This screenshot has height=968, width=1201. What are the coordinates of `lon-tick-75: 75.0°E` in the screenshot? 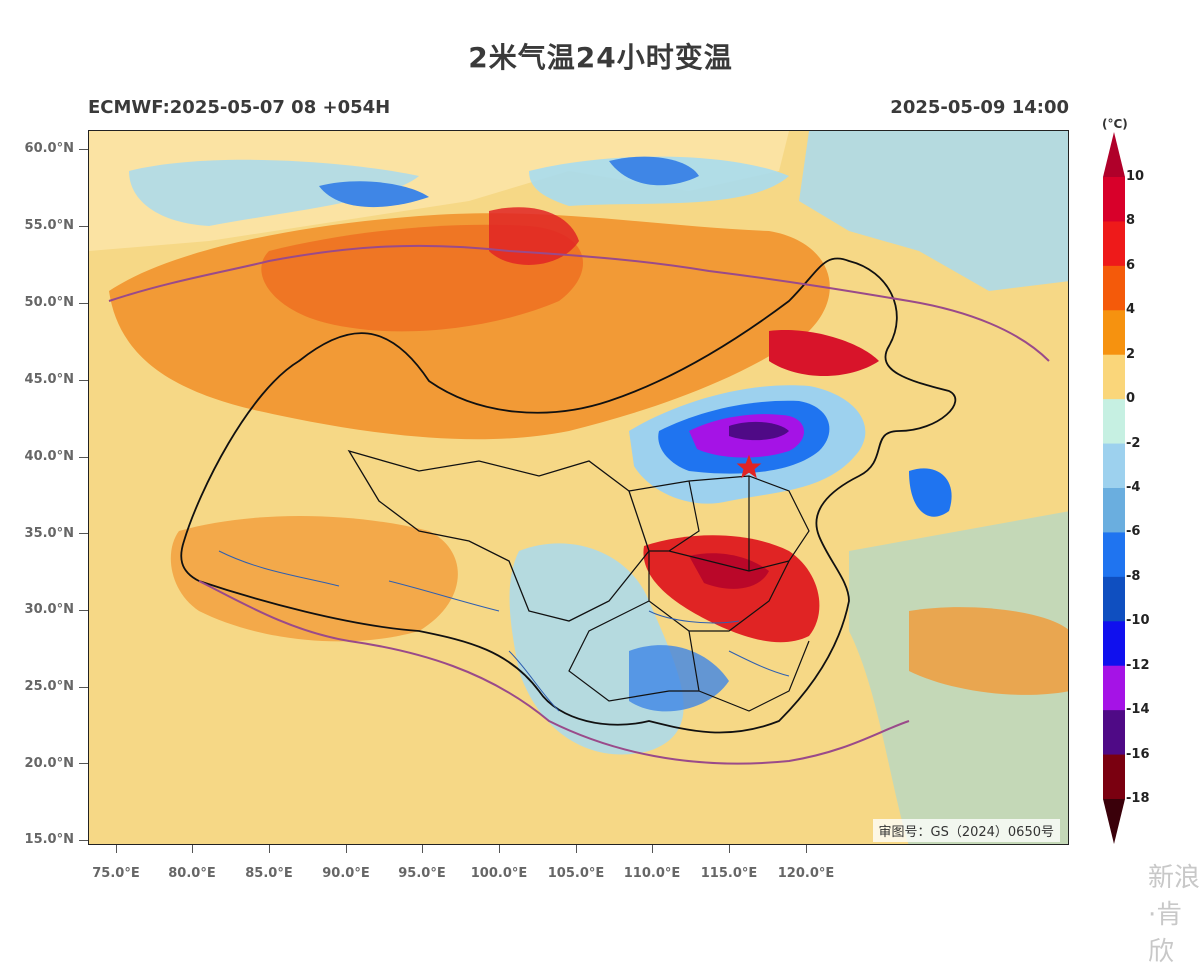 It's located at (116, 873).